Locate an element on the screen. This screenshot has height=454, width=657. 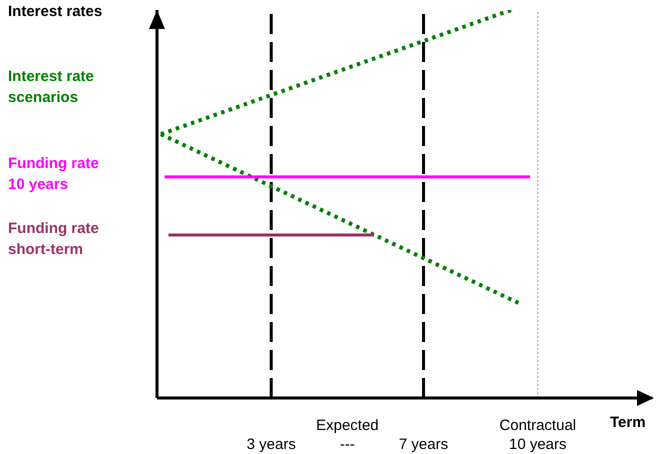
x-axis-title: Term is located at coordinates (628, 422).